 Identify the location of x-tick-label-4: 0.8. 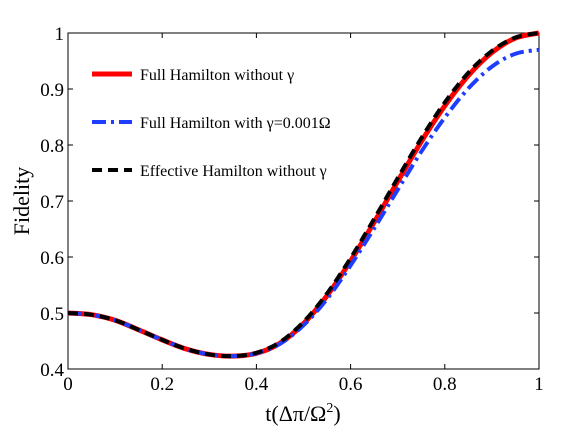
(445, 384).